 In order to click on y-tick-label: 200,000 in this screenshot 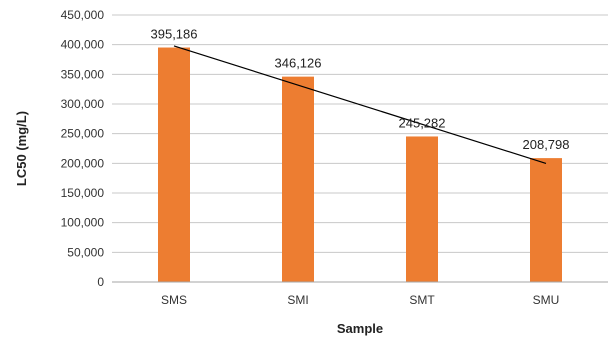, I will do `click(83, 163)`.